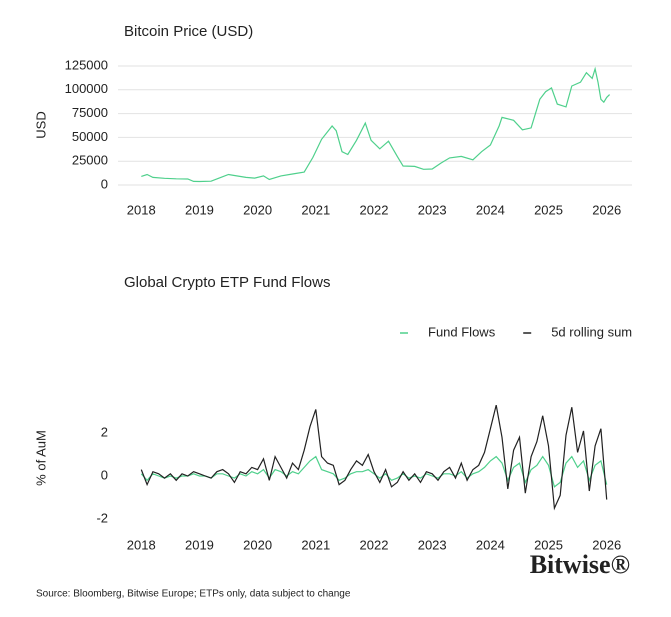 Image resolution: width=671 pixels, height=617 pixels. I want to click on y-axis-label: % of AuM, so click(40, 458).